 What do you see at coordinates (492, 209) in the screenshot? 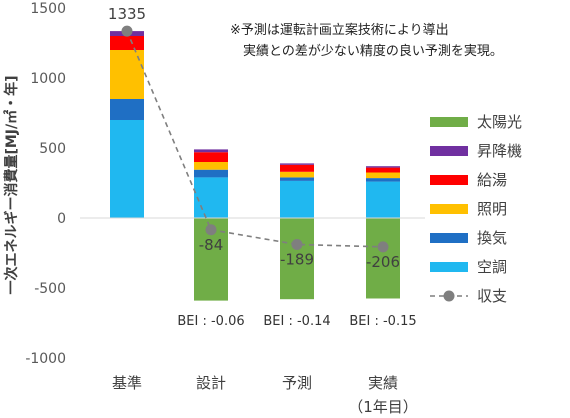
I see `legend-label: 照明` at bounding box center [492, 209].